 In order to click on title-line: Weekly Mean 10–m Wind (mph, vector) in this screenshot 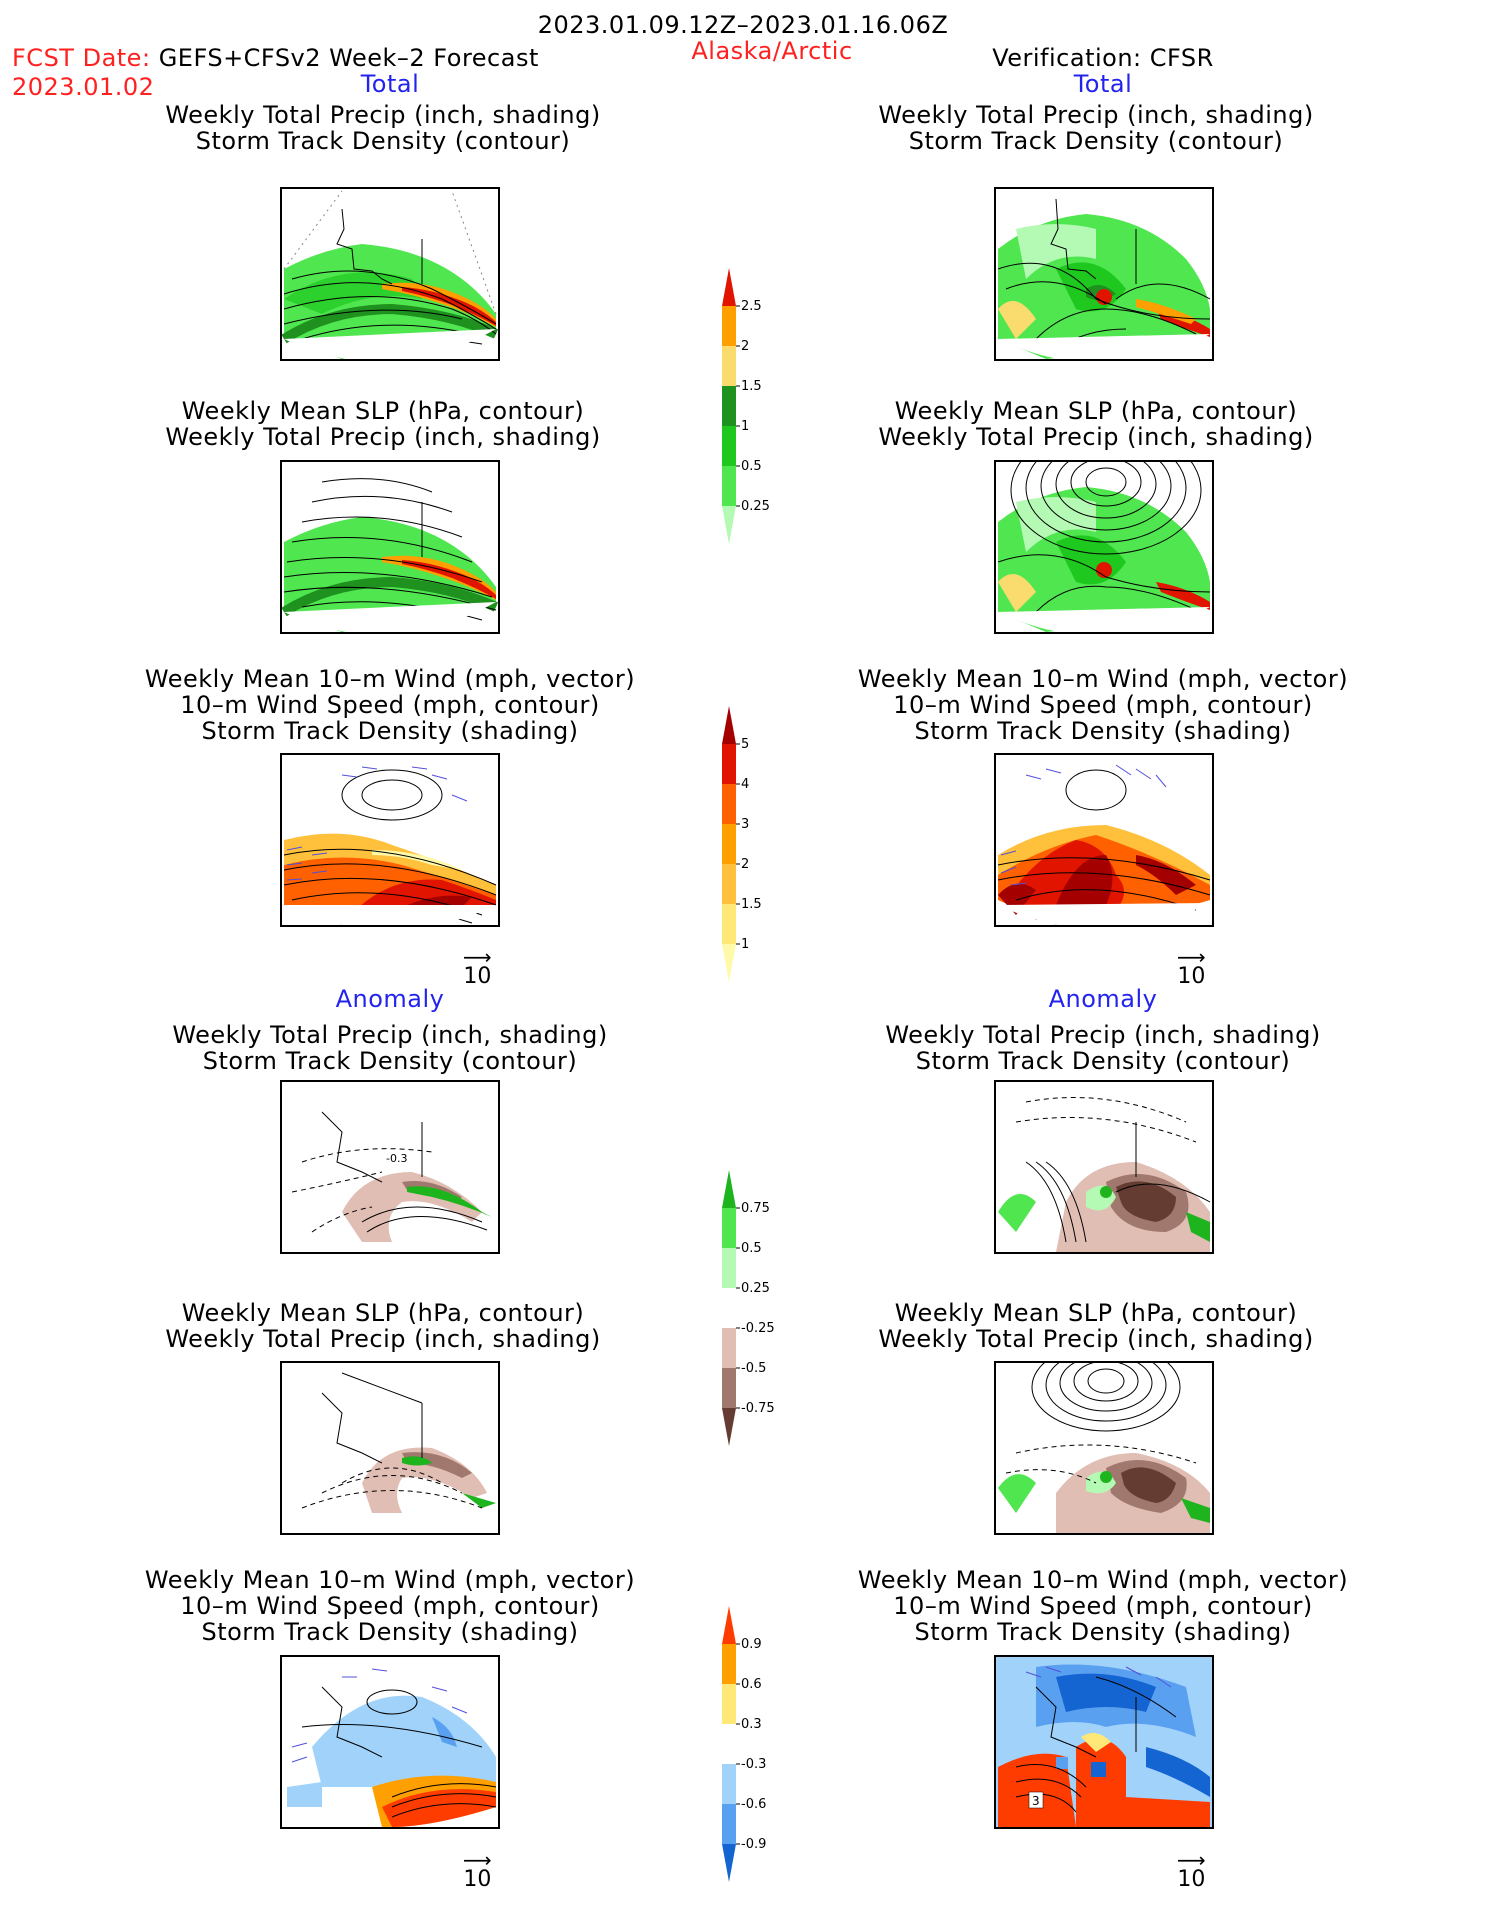, I will do `click(390, 1580)`.